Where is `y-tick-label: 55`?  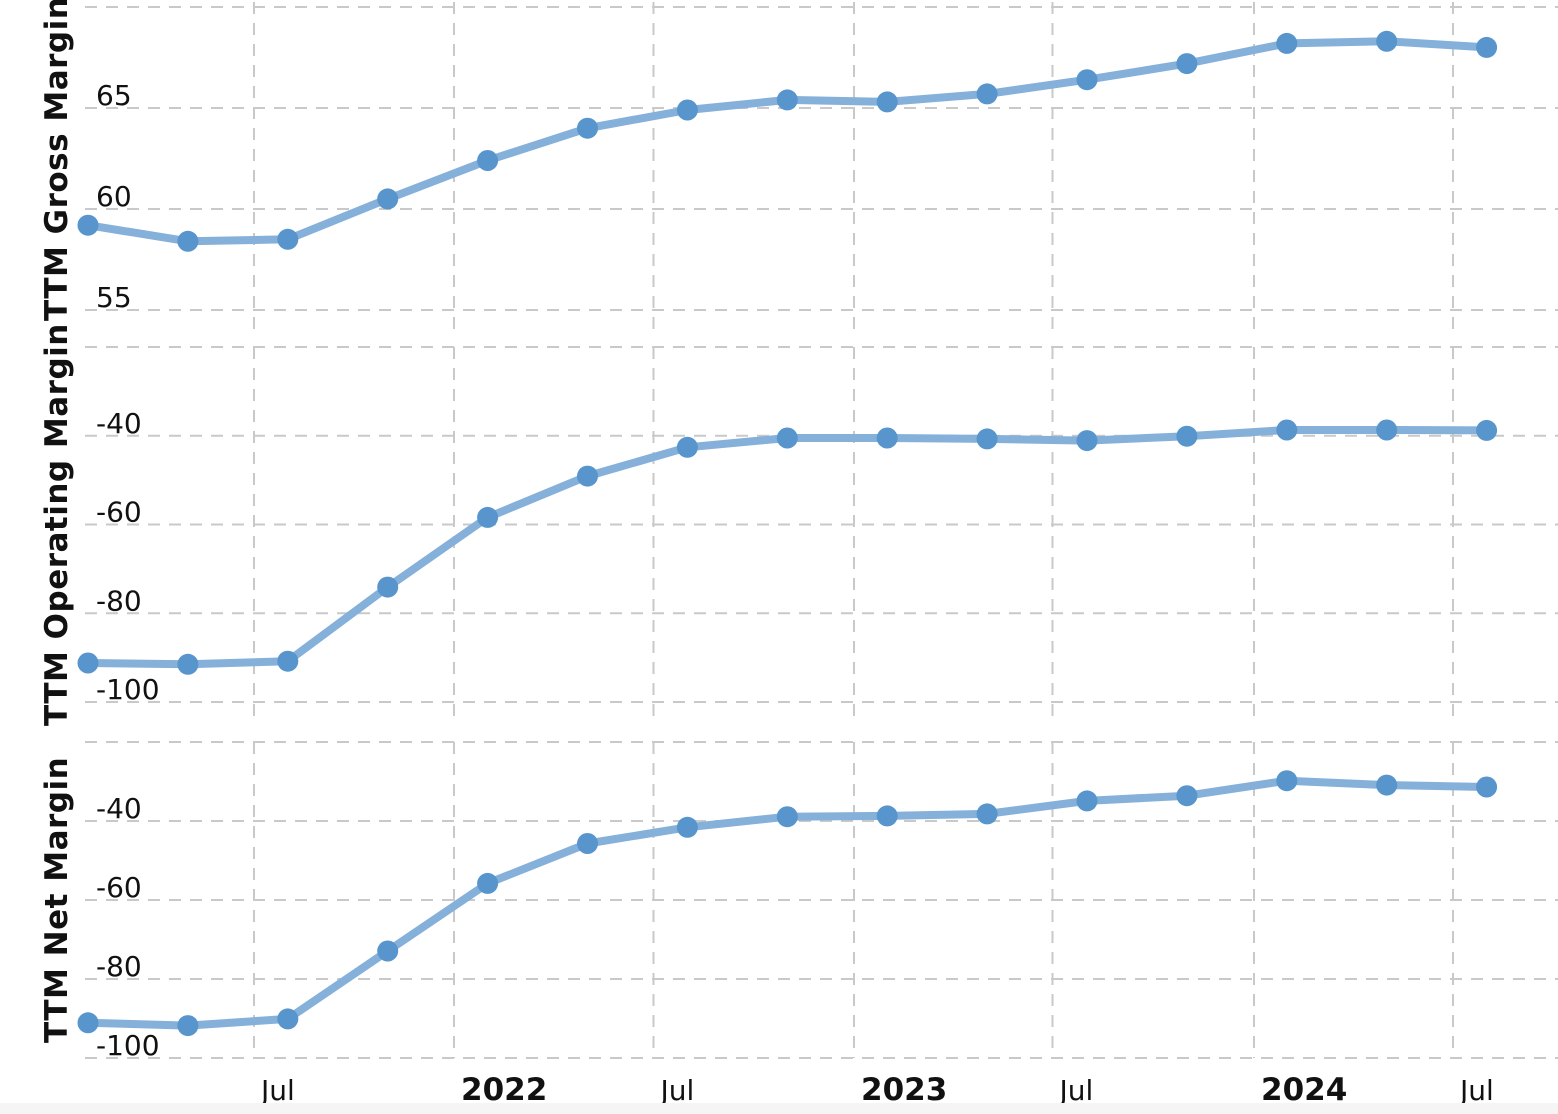 y-tick-label: 55 is located at coordinates (114, 297).